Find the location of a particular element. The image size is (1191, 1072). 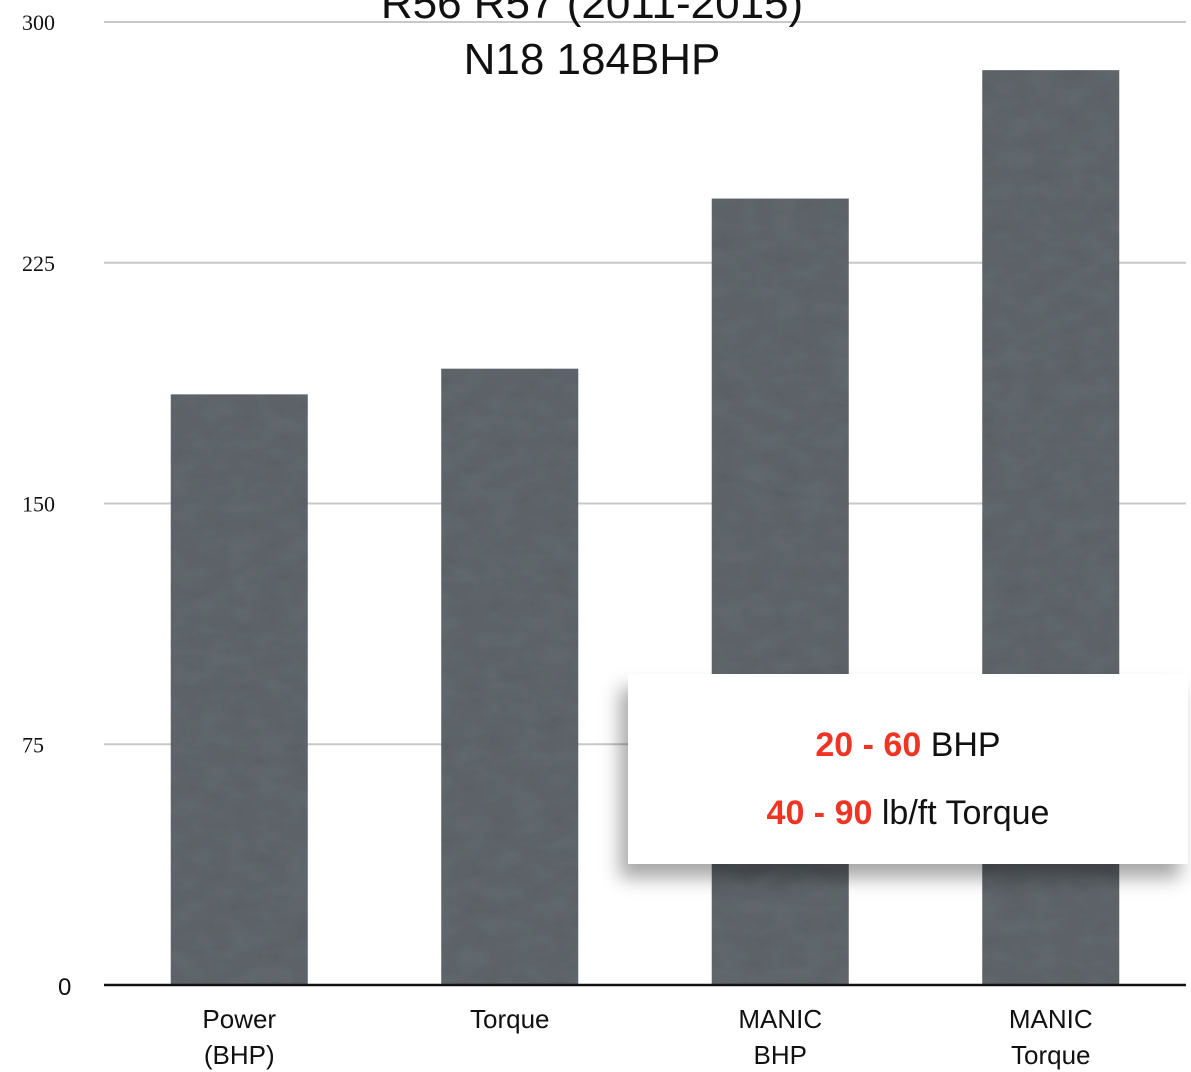

category-label-line: BHP is located at coordinates (780, 1055).